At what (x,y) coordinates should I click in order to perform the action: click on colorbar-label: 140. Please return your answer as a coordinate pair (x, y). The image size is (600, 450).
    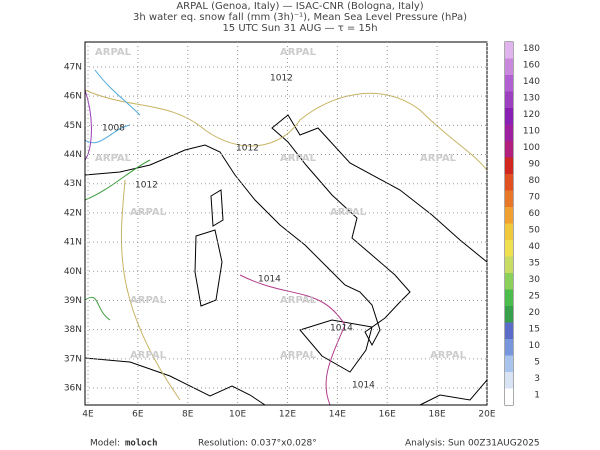
    Looking at the image, I should click on (531, 82).